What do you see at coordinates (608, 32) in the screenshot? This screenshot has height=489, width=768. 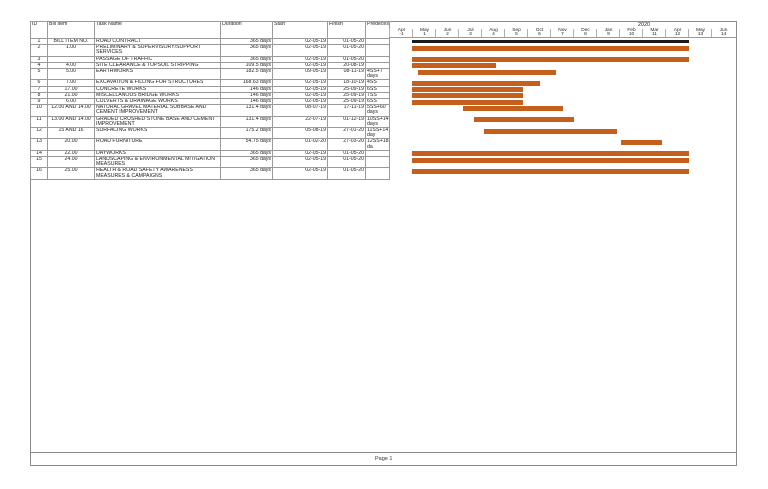 I see `month-header: Jan 9` at bounding box center [608, 32].